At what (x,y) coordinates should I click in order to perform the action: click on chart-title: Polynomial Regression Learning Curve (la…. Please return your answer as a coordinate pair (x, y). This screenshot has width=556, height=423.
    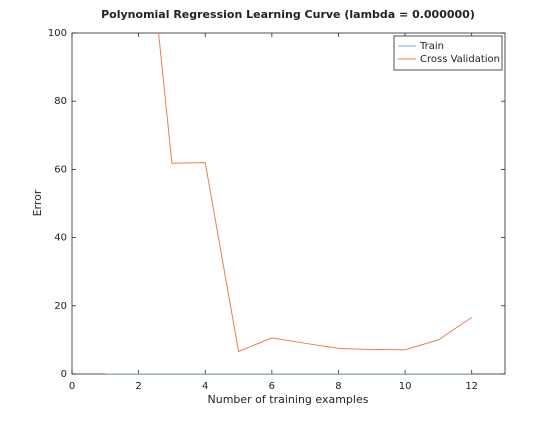
    Looking at the image, I should click on (288, 14).